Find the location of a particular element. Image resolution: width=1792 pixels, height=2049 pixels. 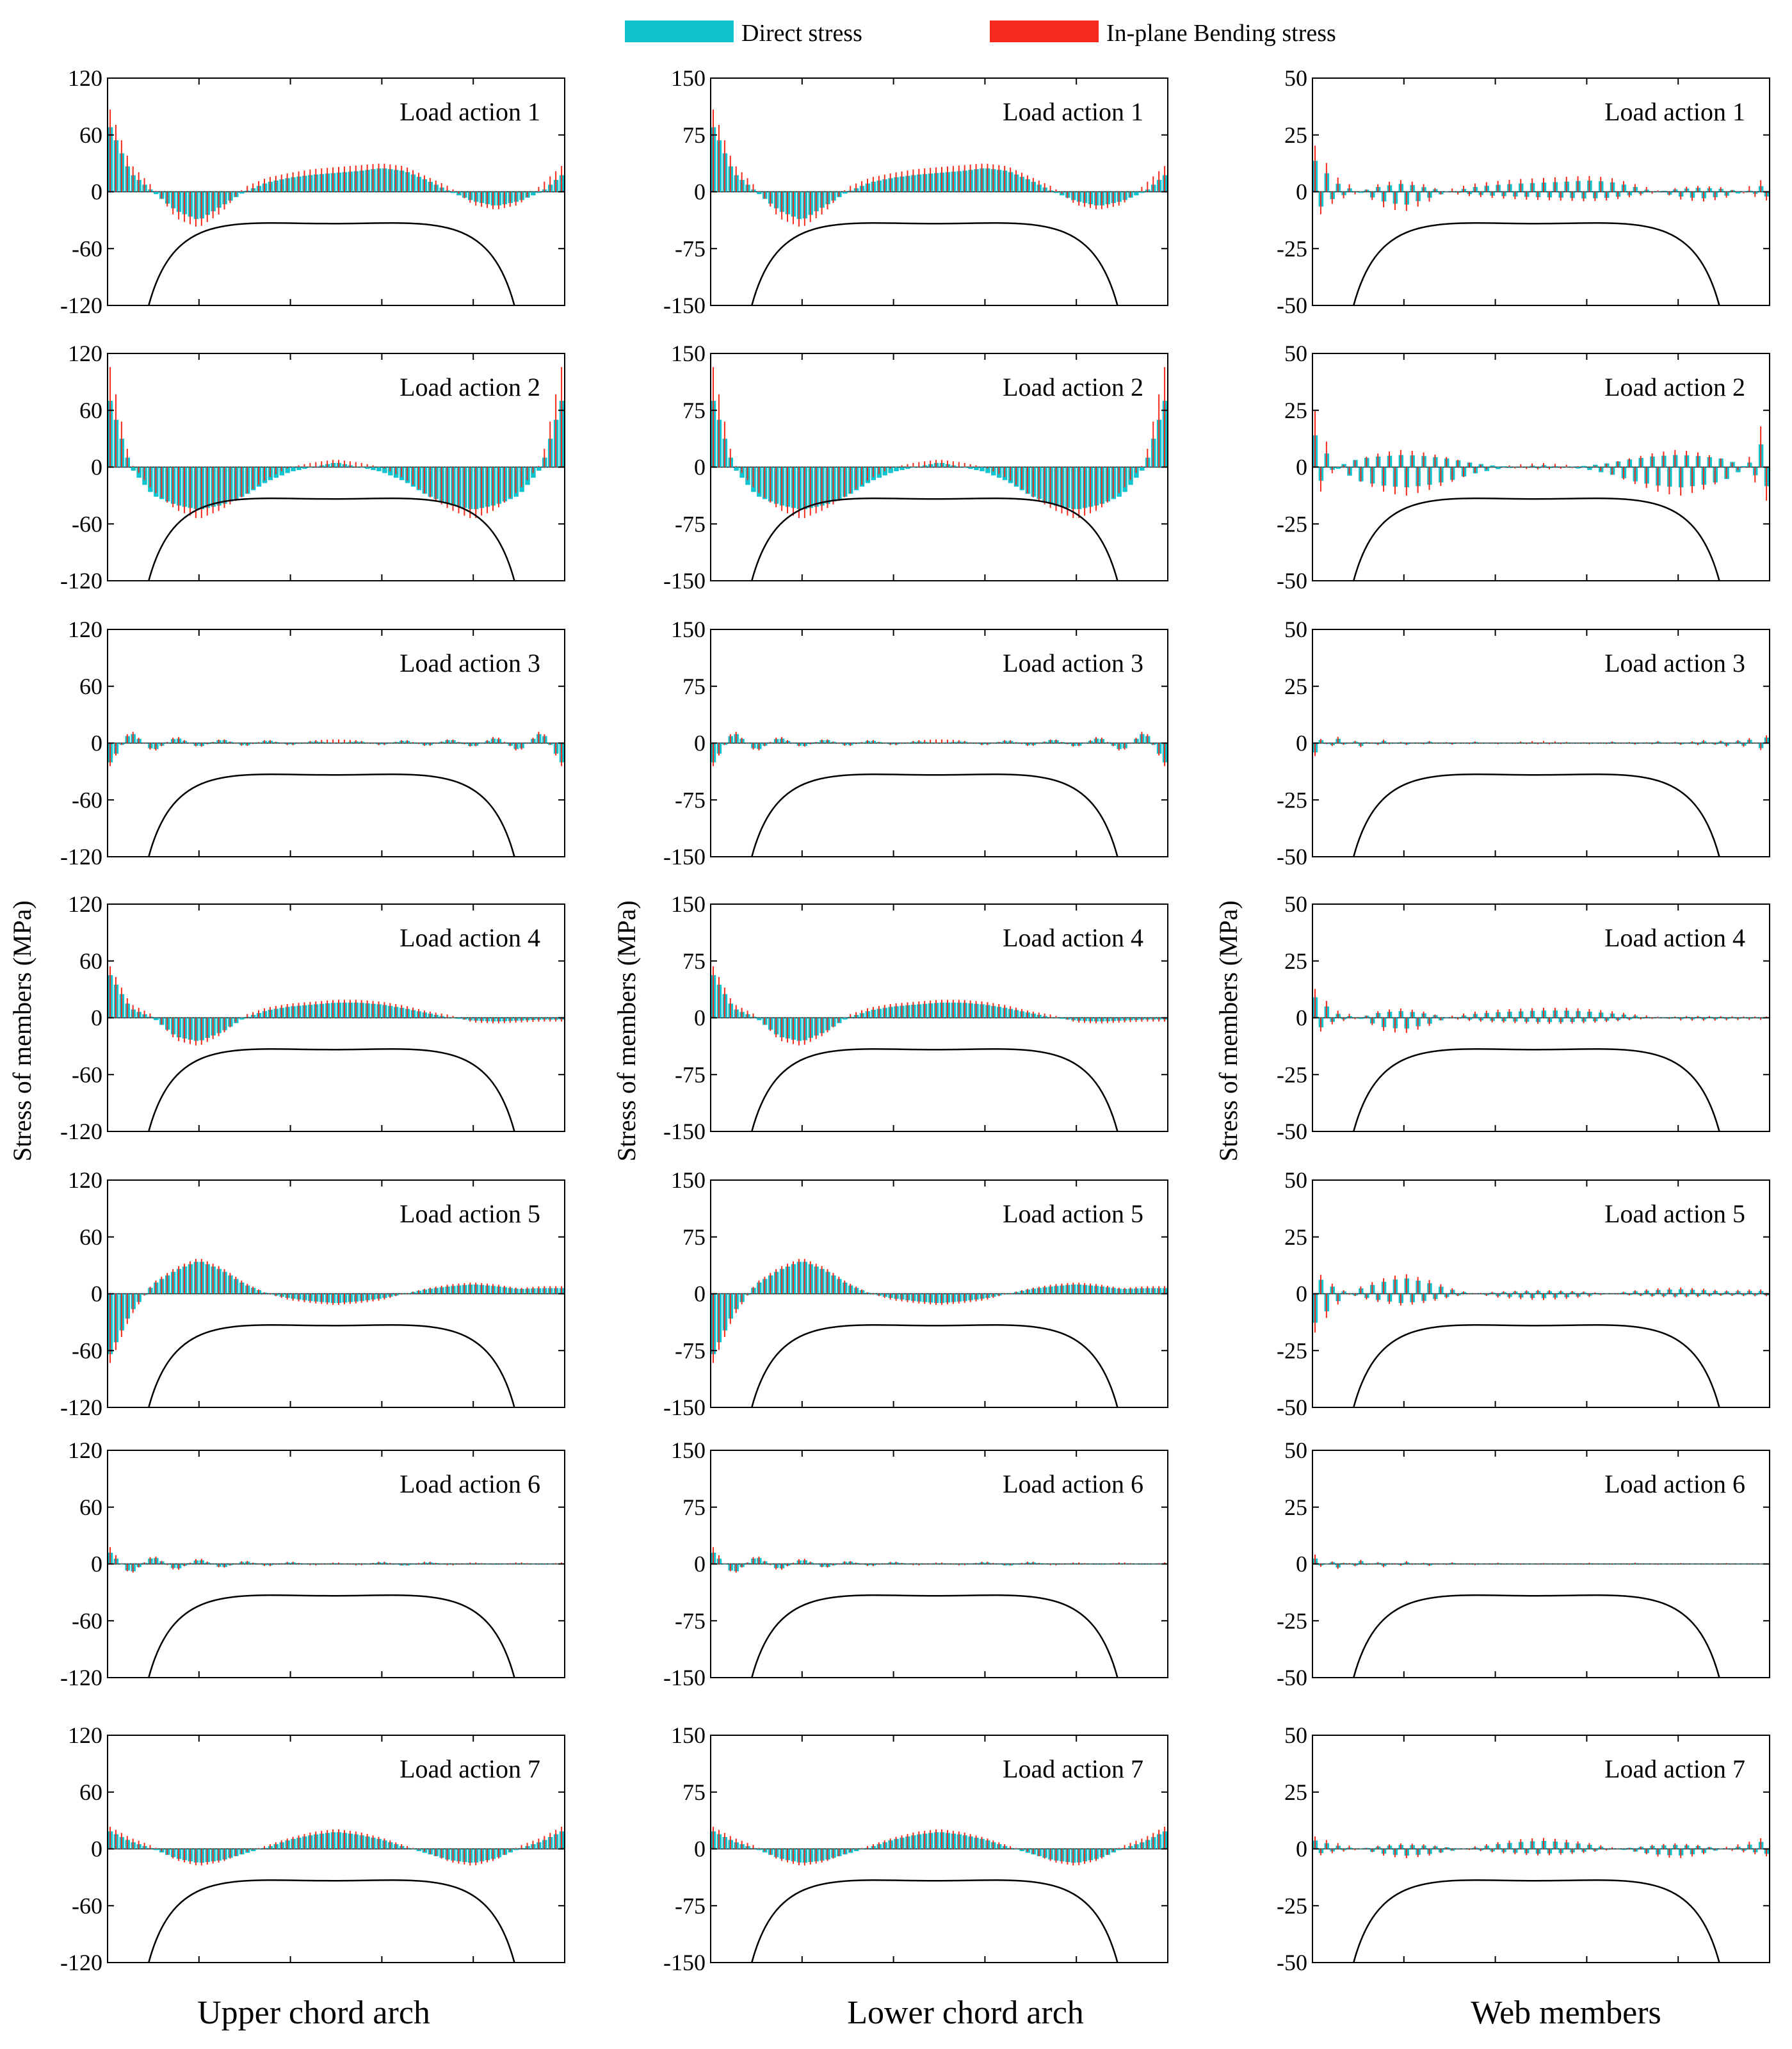

y-tick-label: 25 is located at coordinates (1295, 1792).